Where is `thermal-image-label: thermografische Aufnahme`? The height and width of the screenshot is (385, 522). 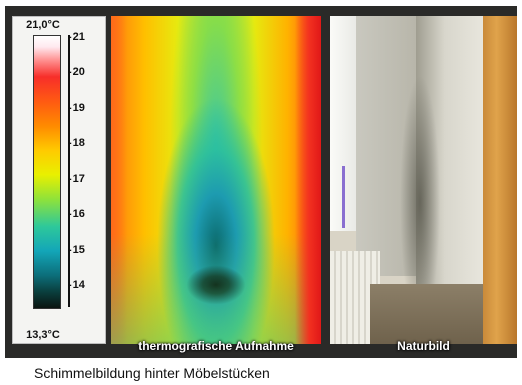 thermal-image-label: thermografische Aufnahme is located at coordinates (216, 346).